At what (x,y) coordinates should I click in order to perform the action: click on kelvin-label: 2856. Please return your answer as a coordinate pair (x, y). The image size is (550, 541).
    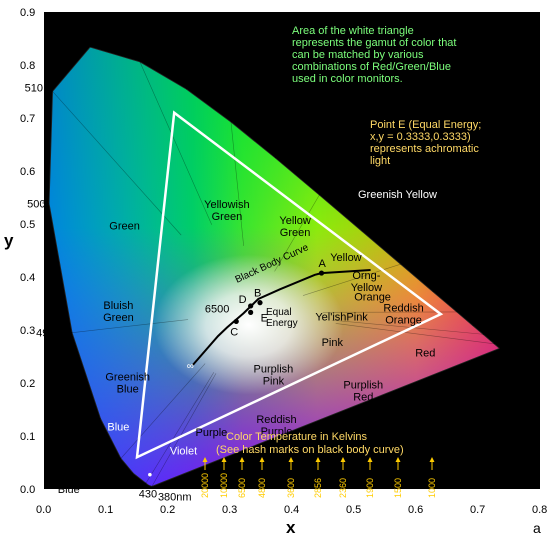
    Looking at the image, I should click on (318, 488).